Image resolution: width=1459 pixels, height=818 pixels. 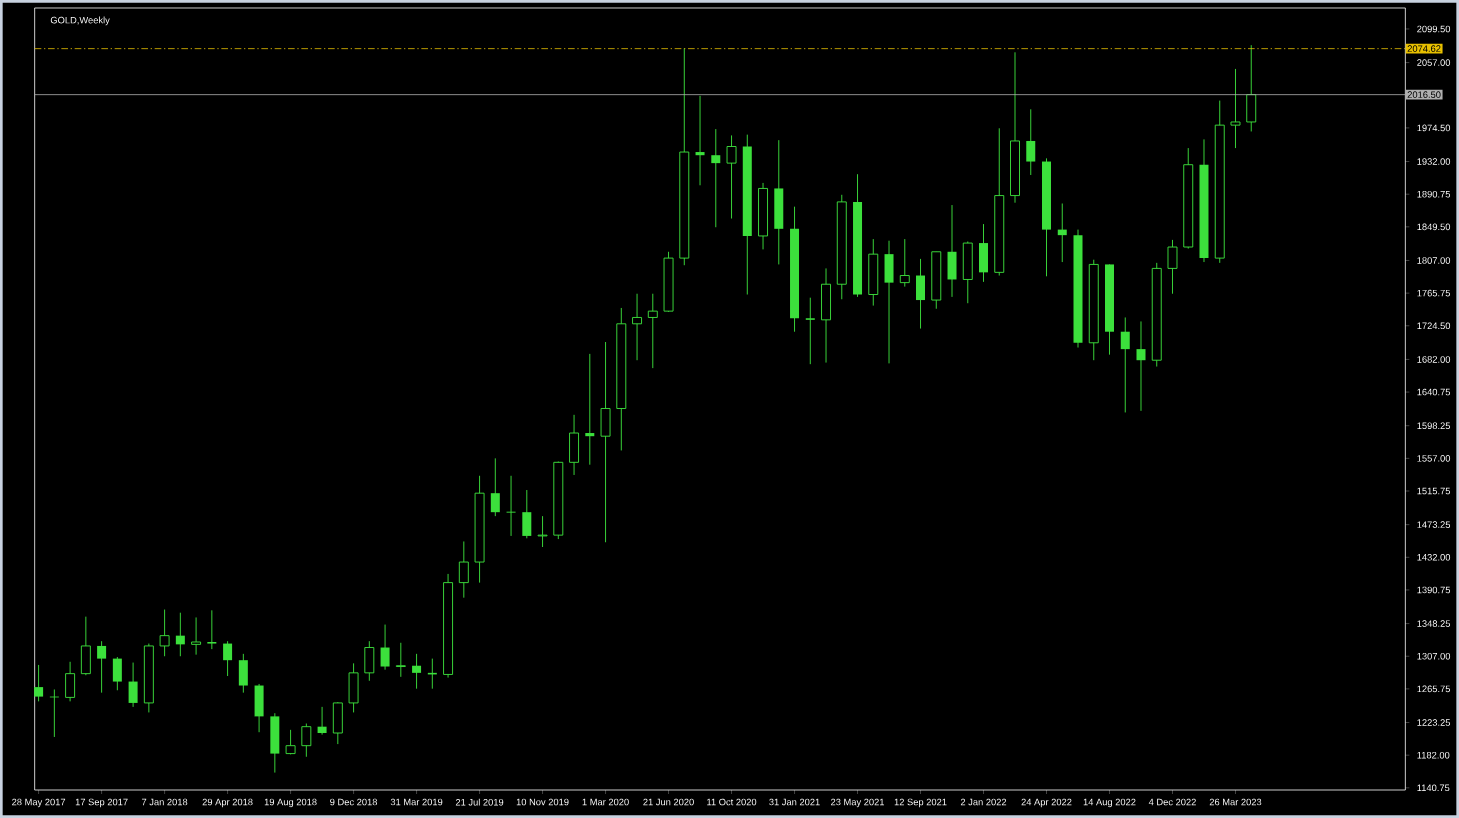 I want to click on x-tick-label: 10 Nov 2019, so click(x=542, y=802).